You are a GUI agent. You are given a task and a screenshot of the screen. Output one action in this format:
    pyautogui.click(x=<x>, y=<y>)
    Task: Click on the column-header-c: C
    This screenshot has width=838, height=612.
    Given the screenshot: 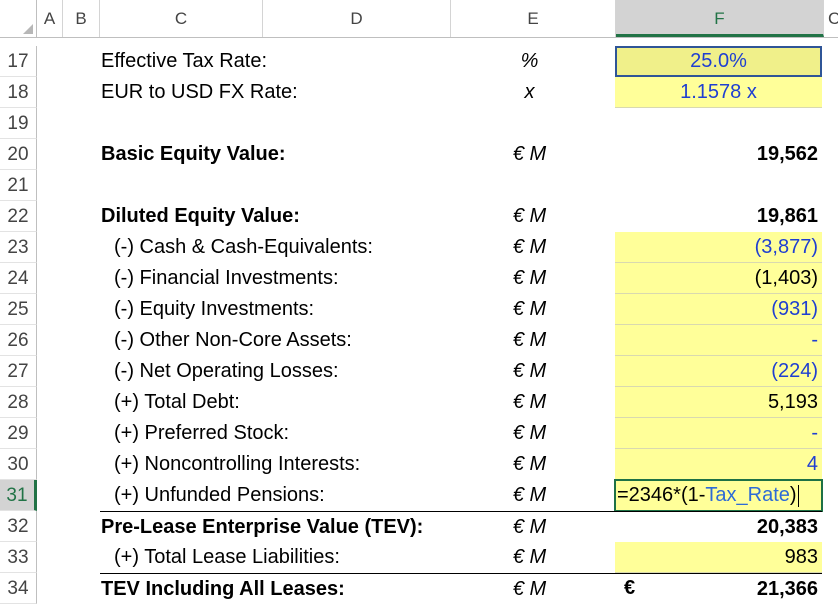 What is the action you would take?
    pyautogui.click(x=181, y=18)
    